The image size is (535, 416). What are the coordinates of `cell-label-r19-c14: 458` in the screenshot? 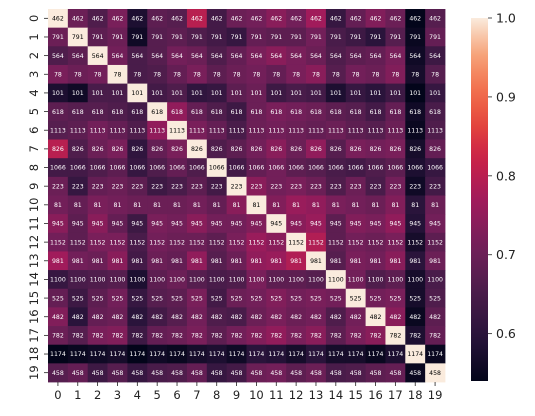 It's located at (336, 373).